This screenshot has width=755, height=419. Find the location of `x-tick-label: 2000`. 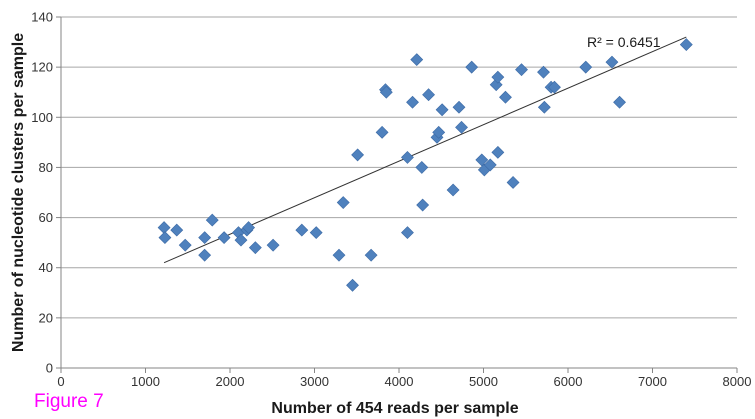

x-tick-label: 2000 is located at coordinates (230, 381).